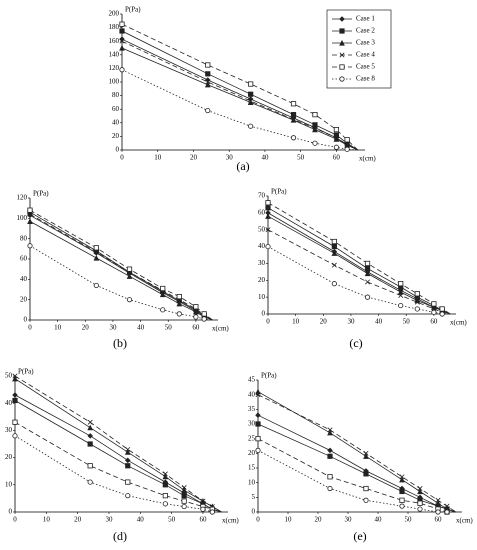 The height and width of the screenshot is (550, 477). What do you see at coordinates (365, 79) in the screenshot?
I see `legend-label: Case 8` at bounding box center [365, 79].